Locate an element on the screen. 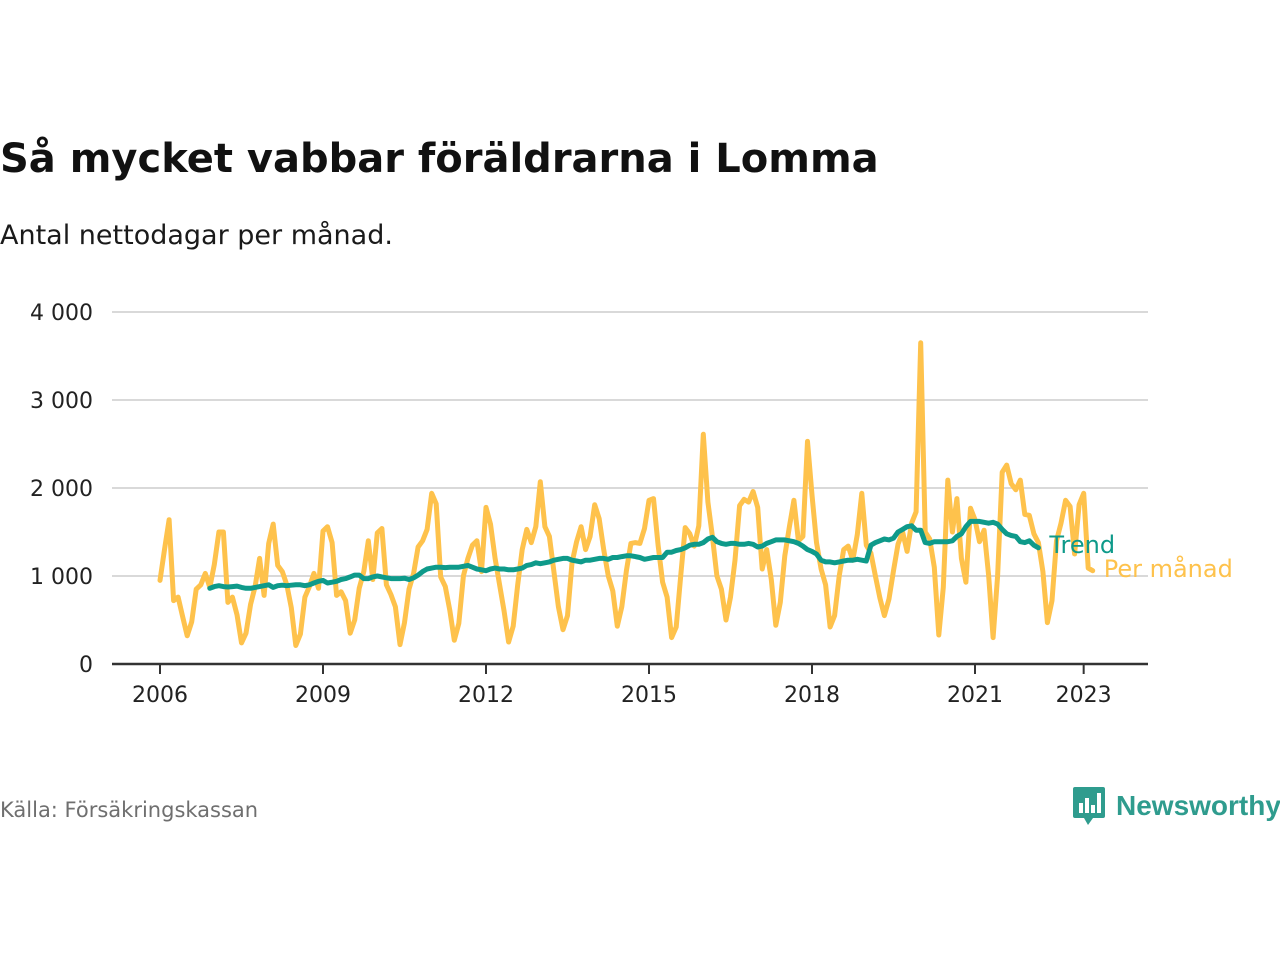  series-line-trend is located at coordinates (624, 554).